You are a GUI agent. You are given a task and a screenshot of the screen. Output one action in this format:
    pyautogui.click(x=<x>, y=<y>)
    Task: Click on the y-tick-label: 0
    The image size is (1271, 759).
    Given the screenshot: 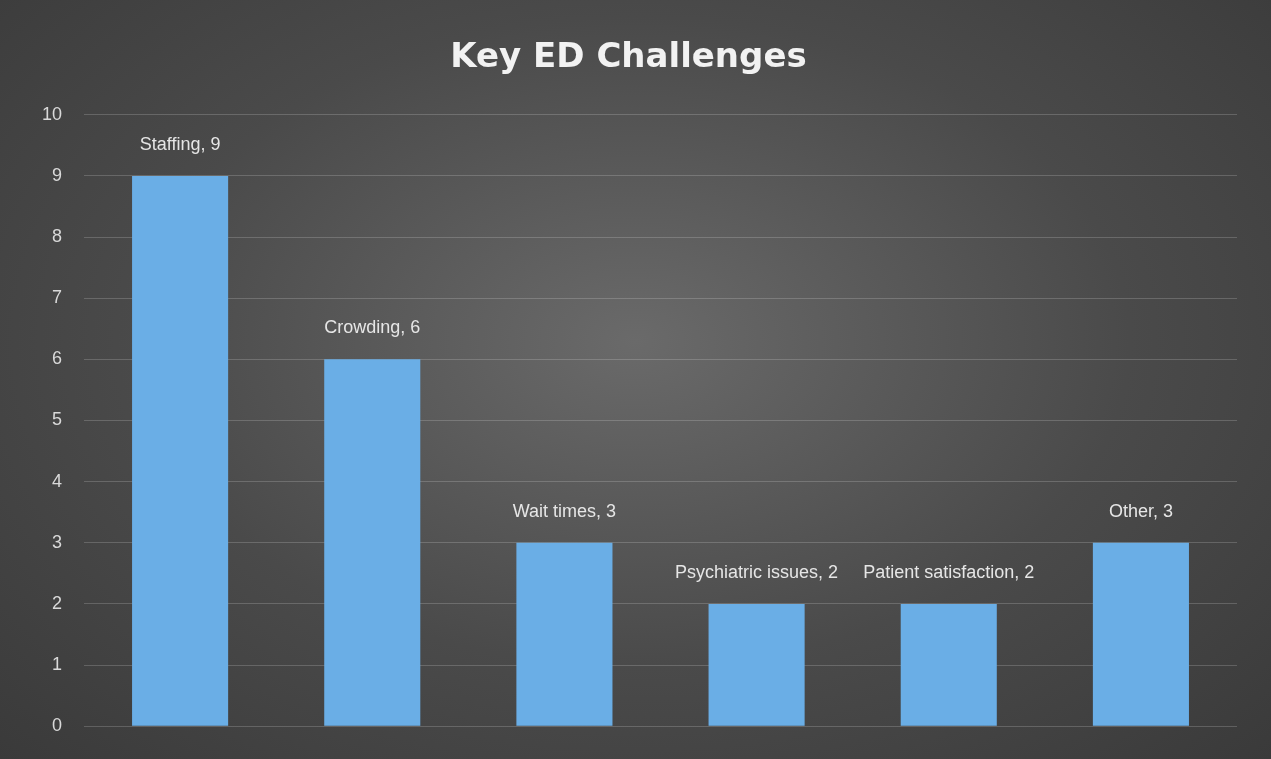 What is the action you would take?
    pyautogui.click(x=57, y=725)
    